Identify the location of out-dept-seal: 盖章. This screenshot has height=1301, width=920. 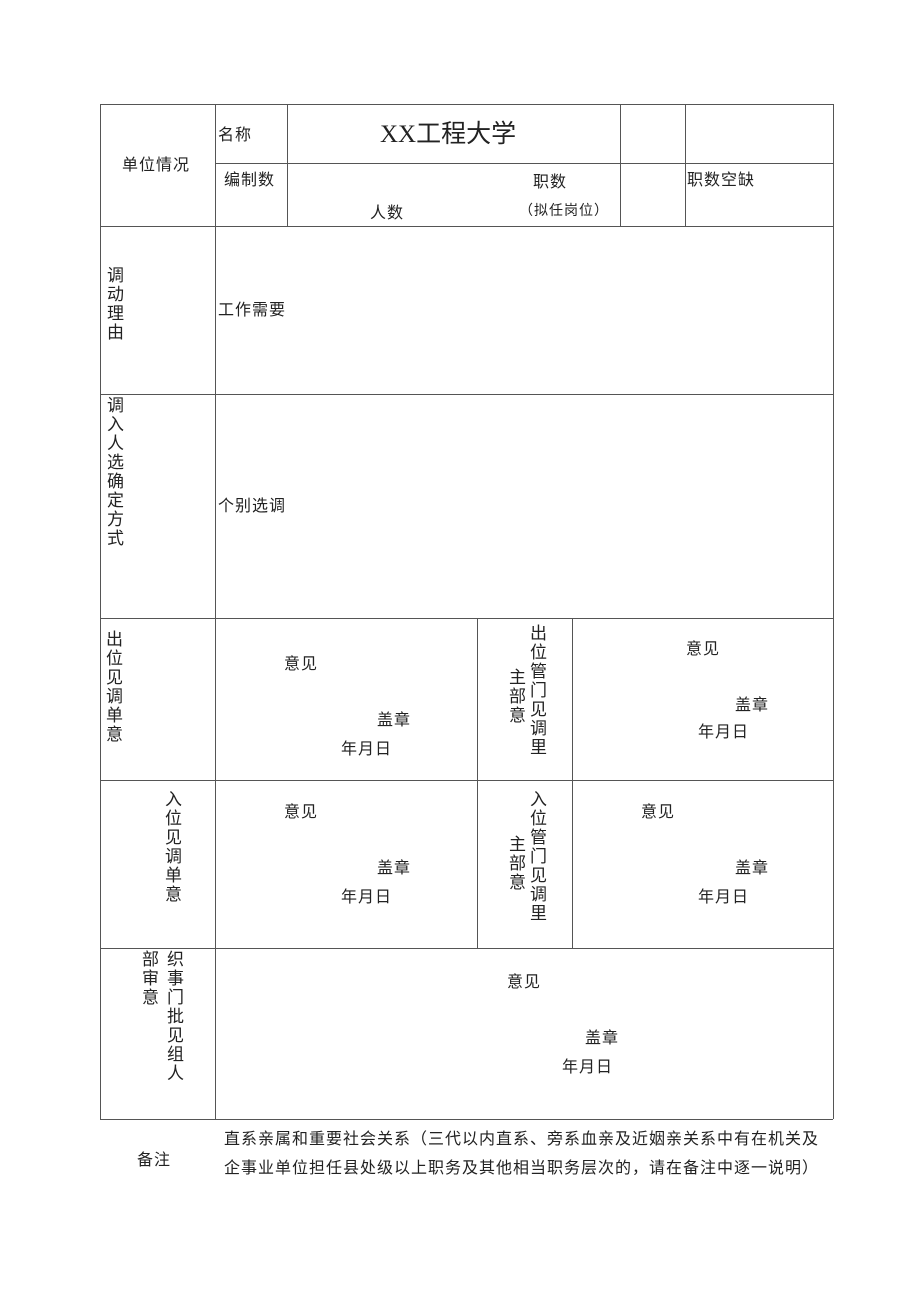
(752, 704).